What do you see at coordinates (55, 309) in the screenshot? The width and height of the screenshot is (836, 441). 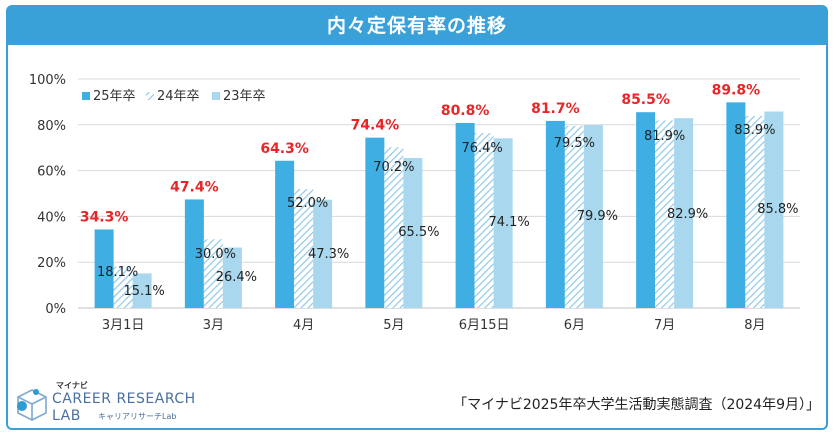 I see `y-tick-label: 0%` at bounding box center [55, 309].